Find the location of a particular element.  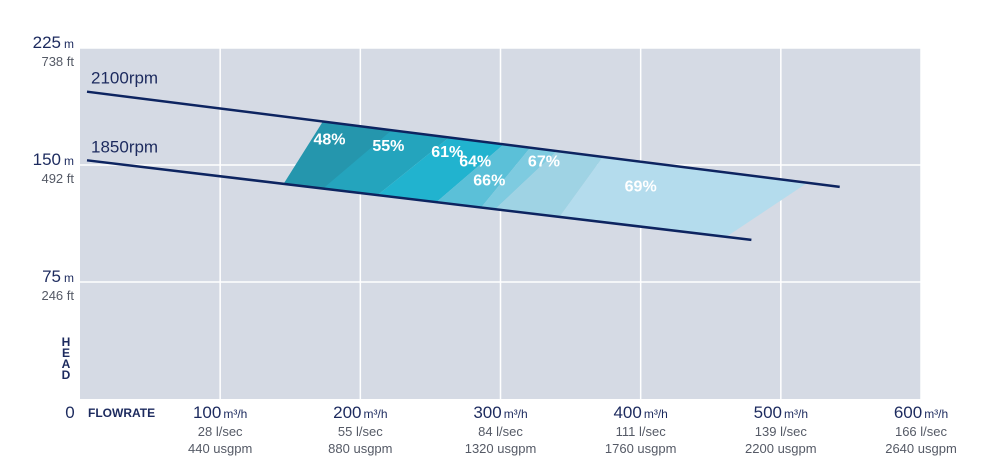

x-tick-sublabel: 2200 usgpm is located at coordinates (781, 448).